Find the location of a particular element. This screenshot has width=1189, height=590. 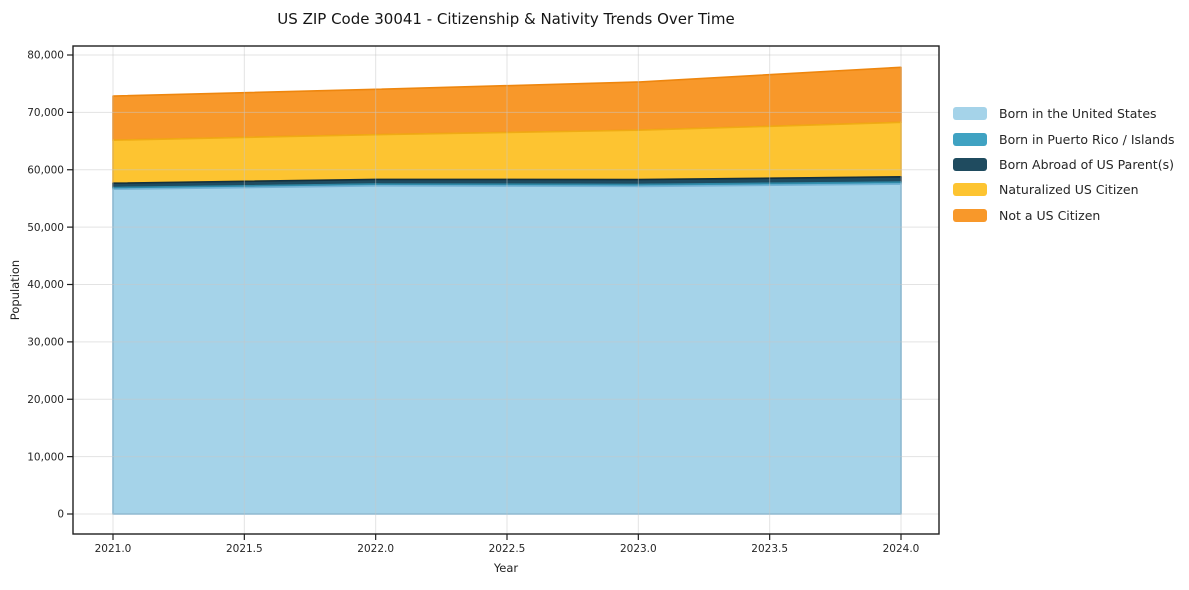

y-tick-label: 80,000 is located at coordinates (45, 56).